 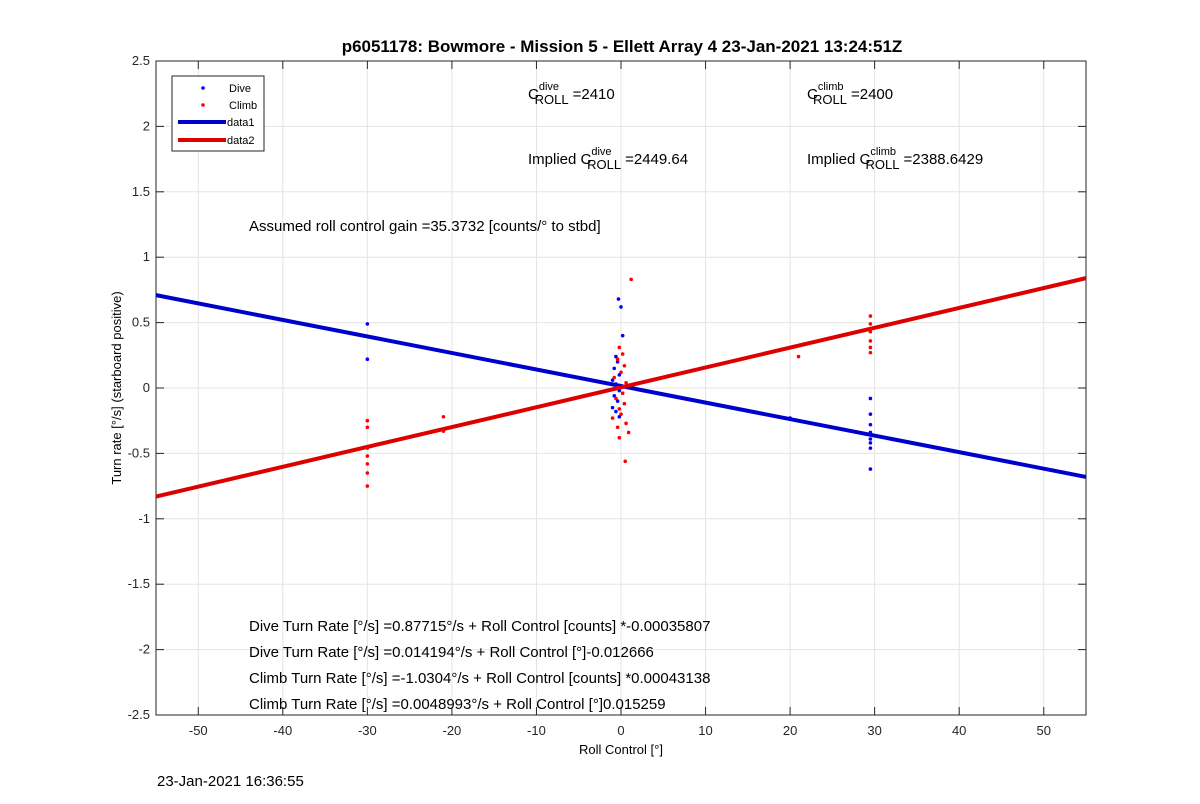 What do you see at coordinates (241, 141) in the screenshot?
I see `legend-label-data2: data2` at bounding box center [241, 141].